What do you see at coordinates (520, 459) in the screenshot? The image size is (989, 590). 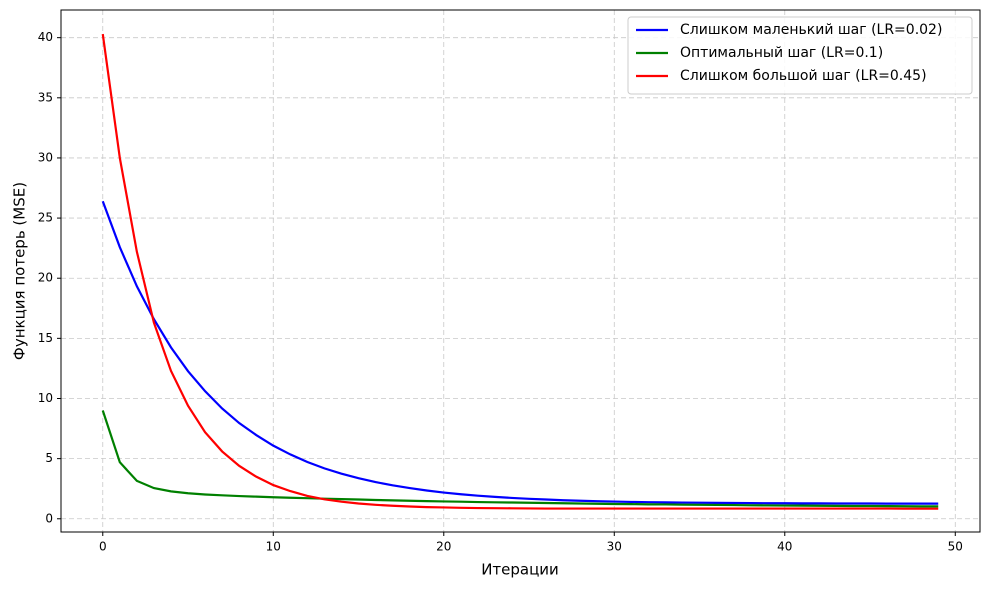 I see `line` at bounding box center [520, 459].